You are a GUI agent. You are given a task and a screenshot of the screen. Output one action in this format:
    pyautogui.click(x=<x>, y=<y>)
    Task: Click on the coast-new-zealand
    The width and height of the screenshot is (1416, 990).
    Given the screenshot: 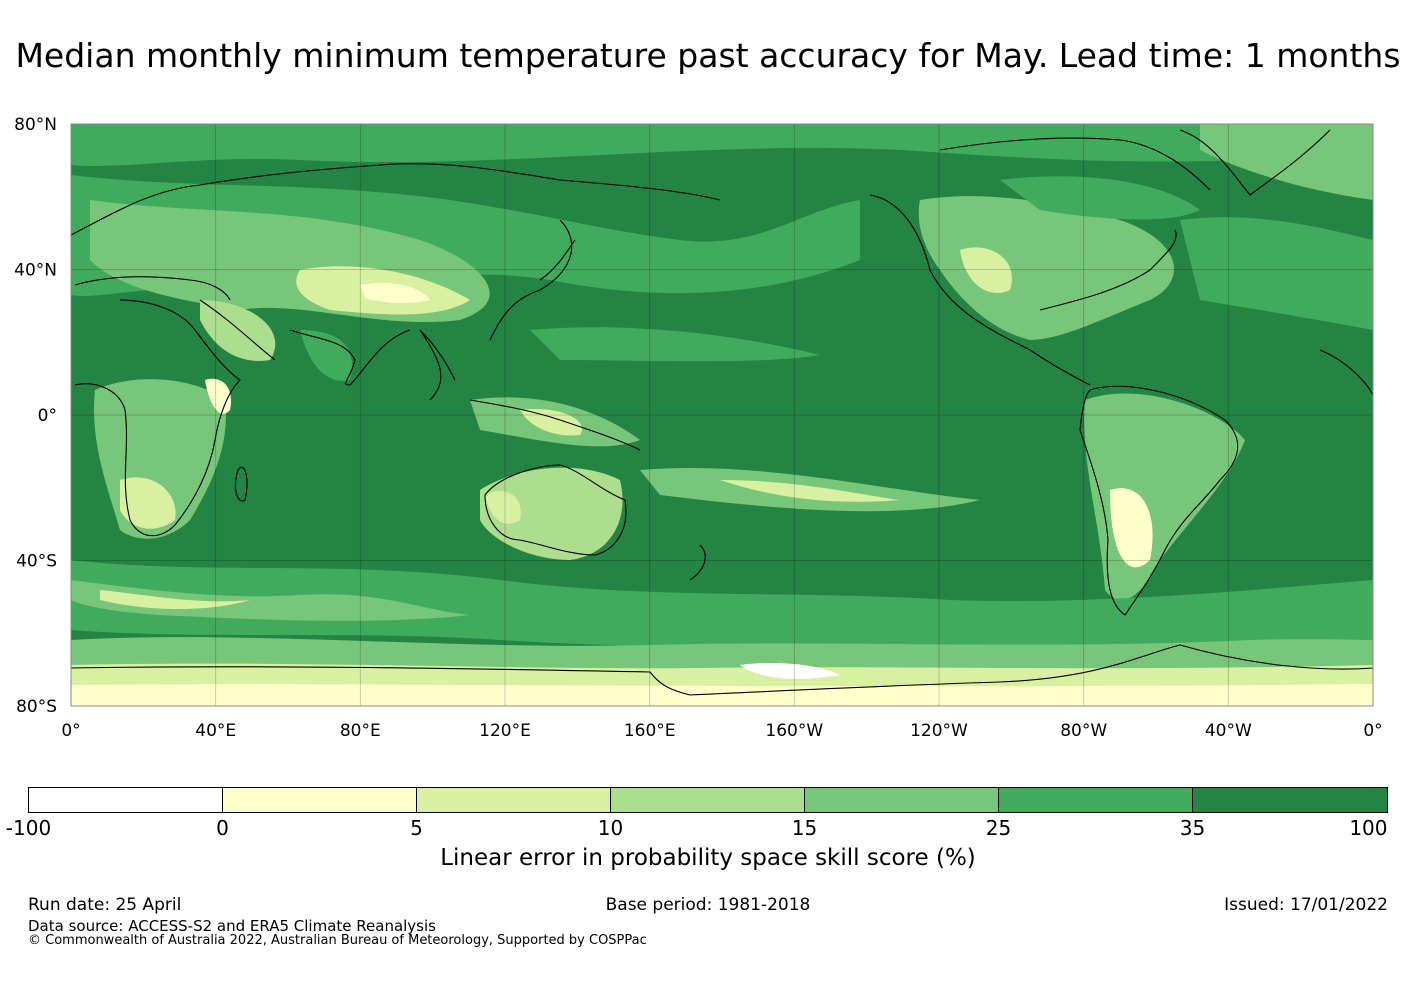 What is the action you would take?
    pyautogui.click(x=697, y=562)
    